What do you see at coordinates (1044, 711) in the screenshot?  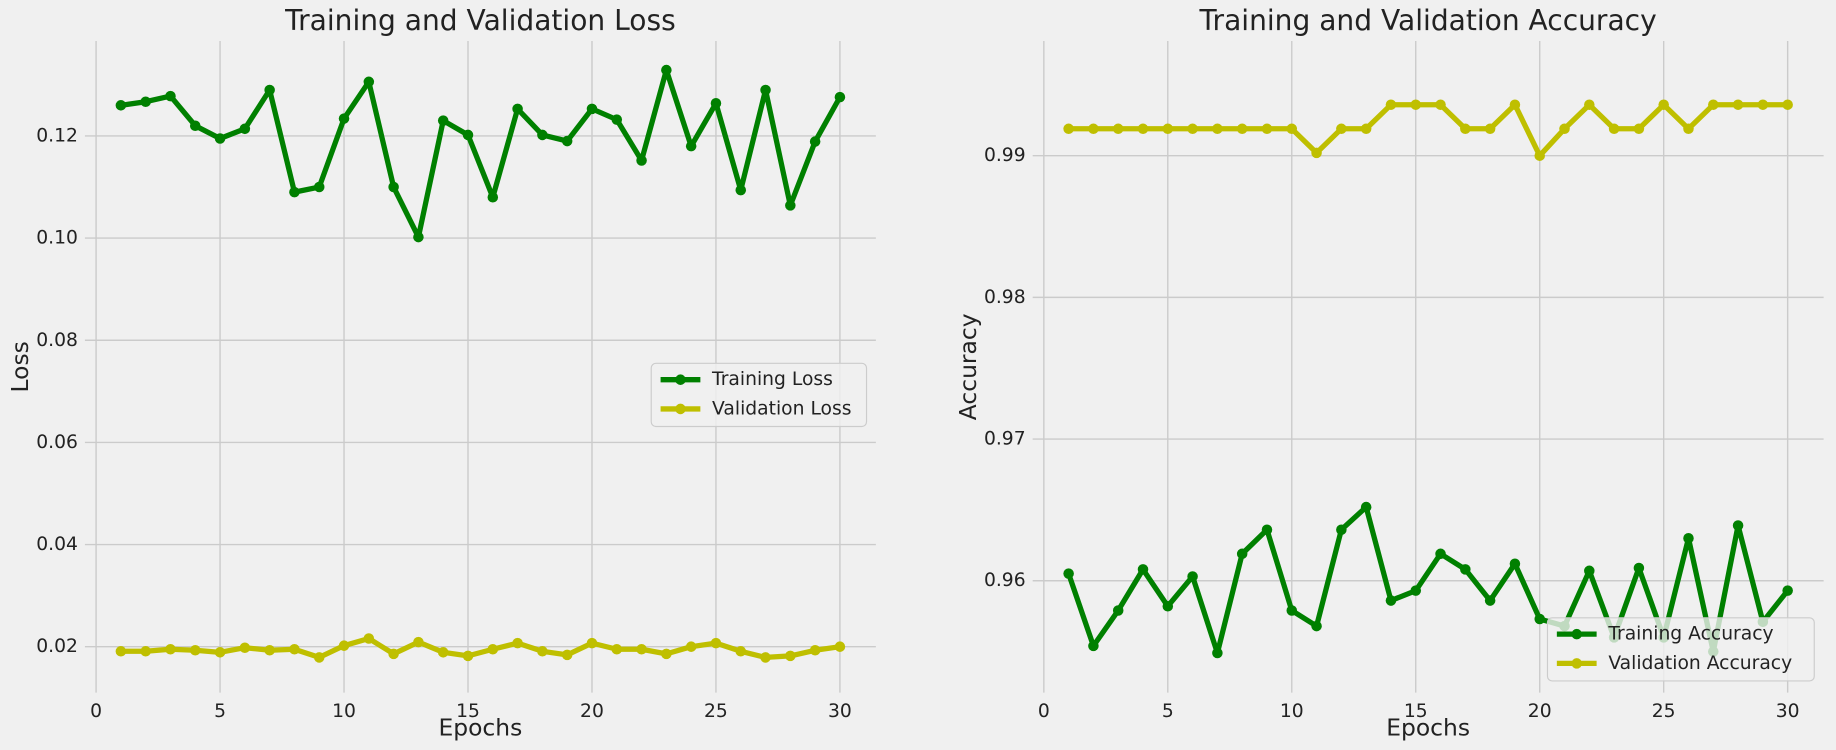 I see `x-tick-label: 0` at bounding box center [1044, 711].